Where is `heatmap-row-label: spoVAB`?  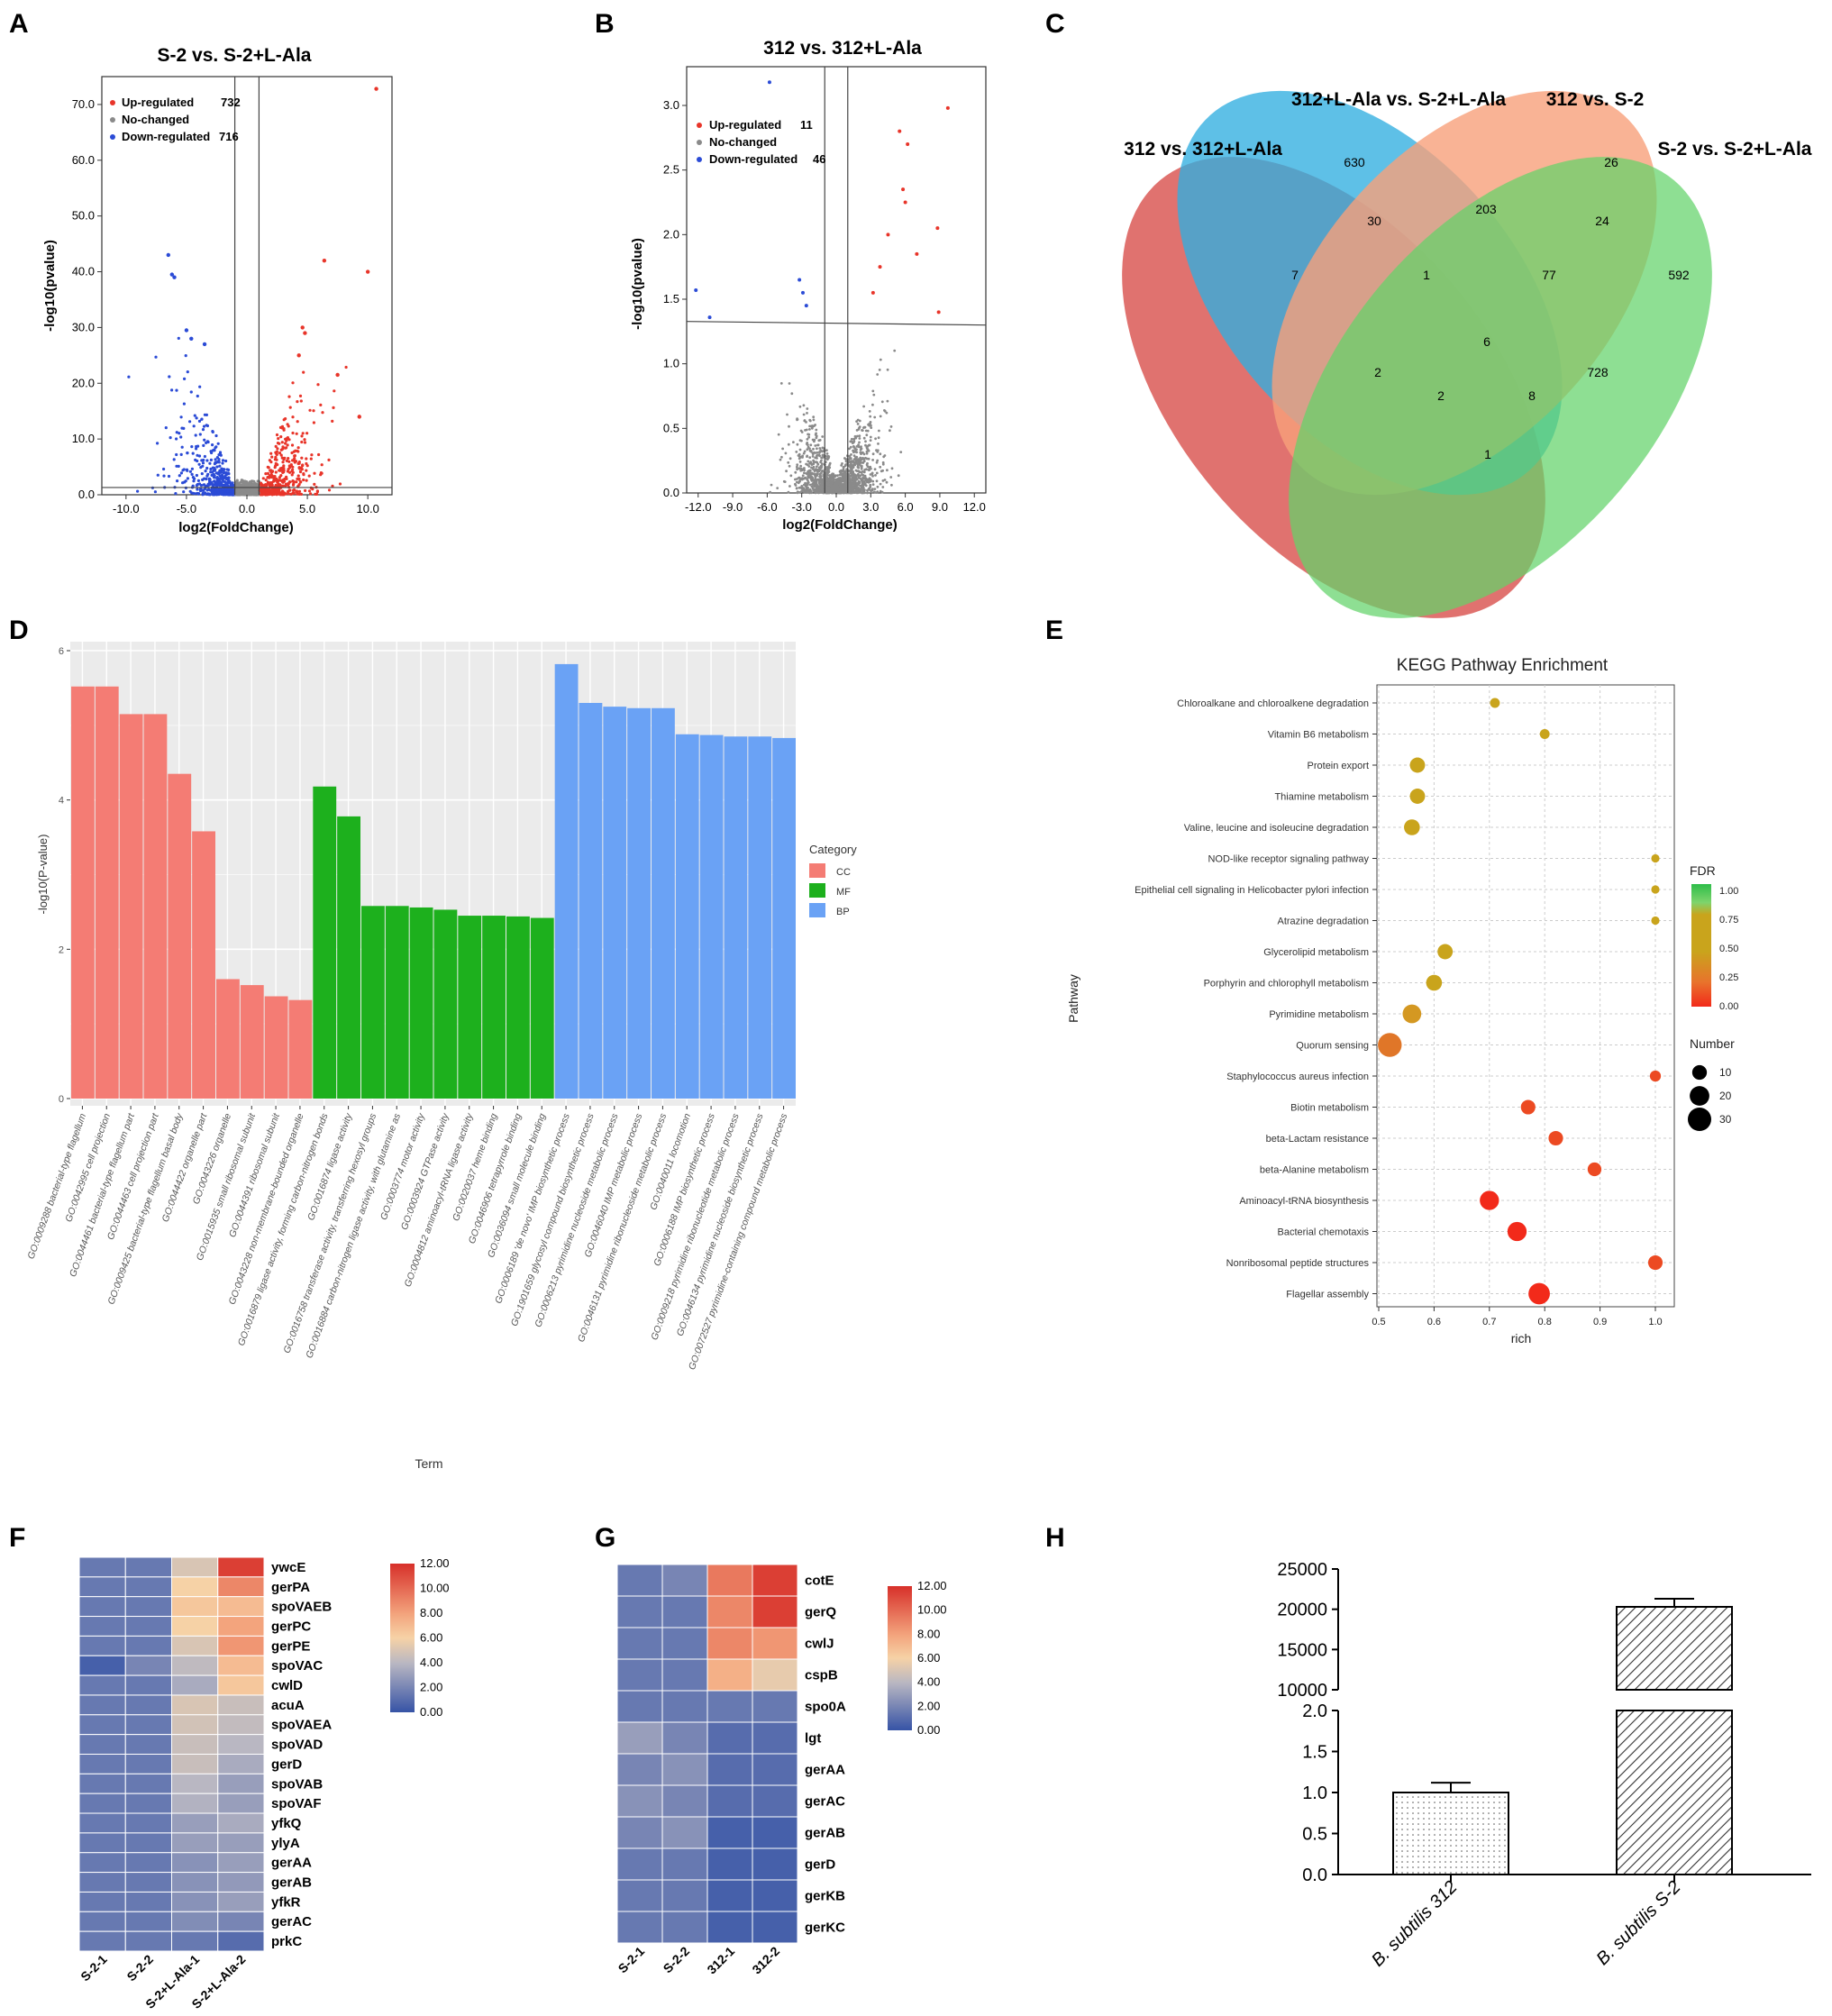 heatmap-row-label: spoVAB is located at coordinates (297, 1784).